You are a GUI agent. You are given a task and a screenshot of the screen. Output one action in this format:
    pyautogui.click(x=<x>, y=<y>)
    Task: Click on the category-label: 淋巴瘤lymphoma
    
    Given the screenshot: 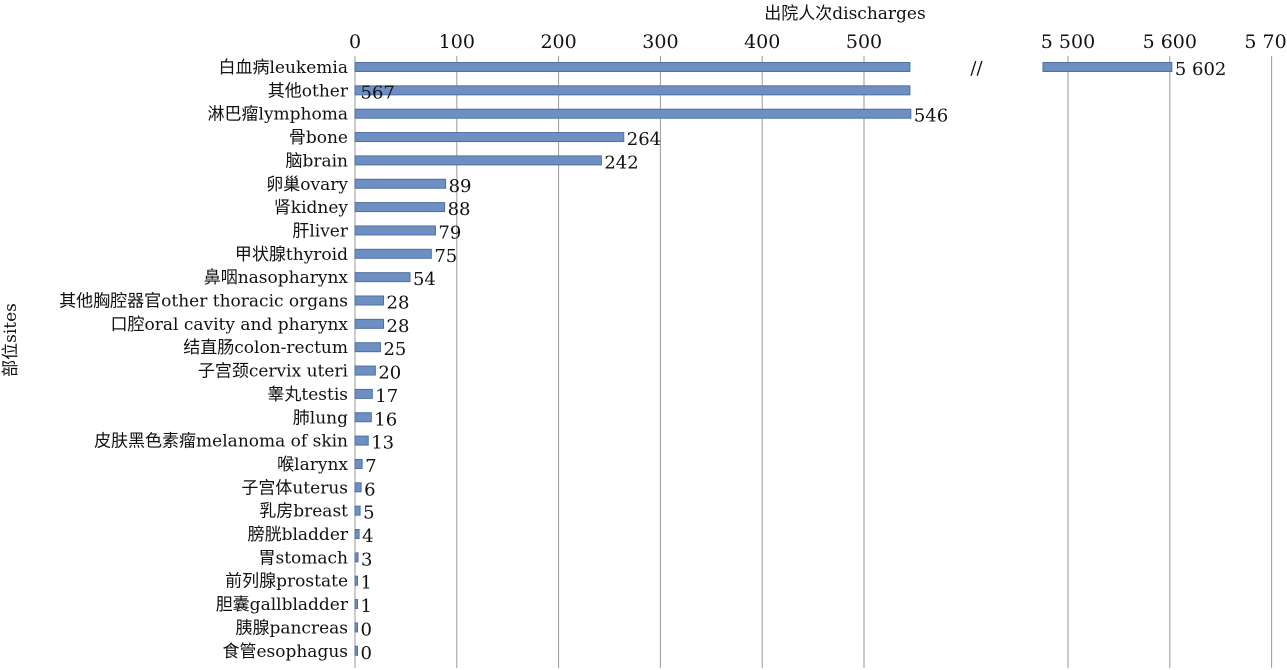 What is the action you would take?
    pyautogui.click(x=278, y=115)
    